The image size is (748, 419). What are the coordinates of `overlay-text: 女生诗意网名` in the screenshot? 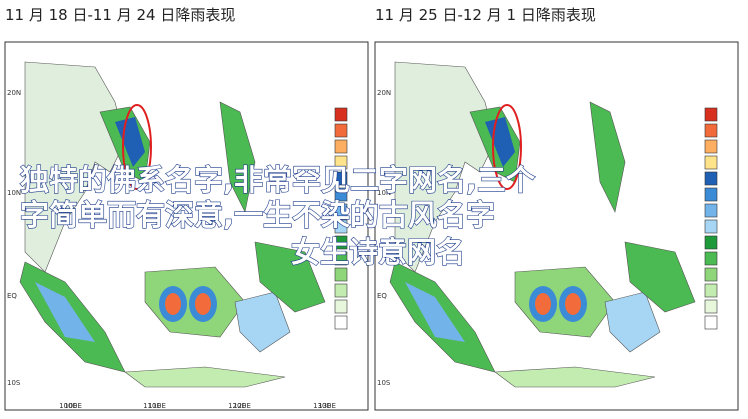 It's located at (378, 252).